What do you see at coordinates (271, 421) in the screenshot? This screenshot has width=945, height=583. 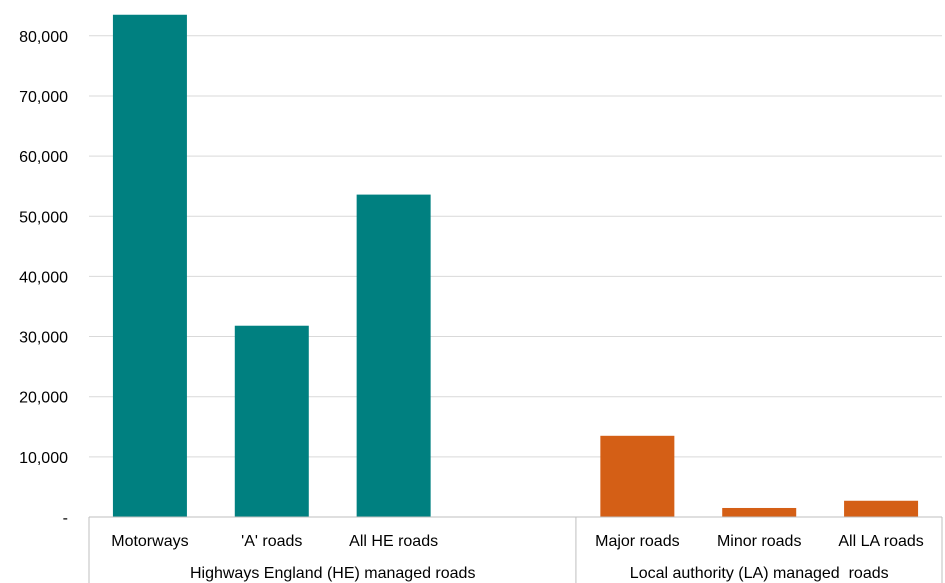 I see `bar-a-roads` at bounding box center [271, 421].